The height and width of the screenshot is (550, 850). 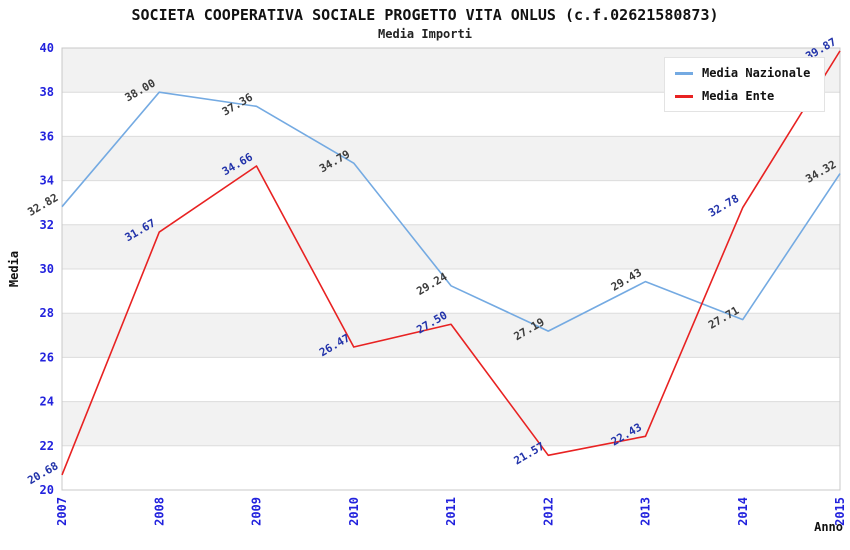 I want to click on x-tick-label: 2011, so click(x=451, y=511).